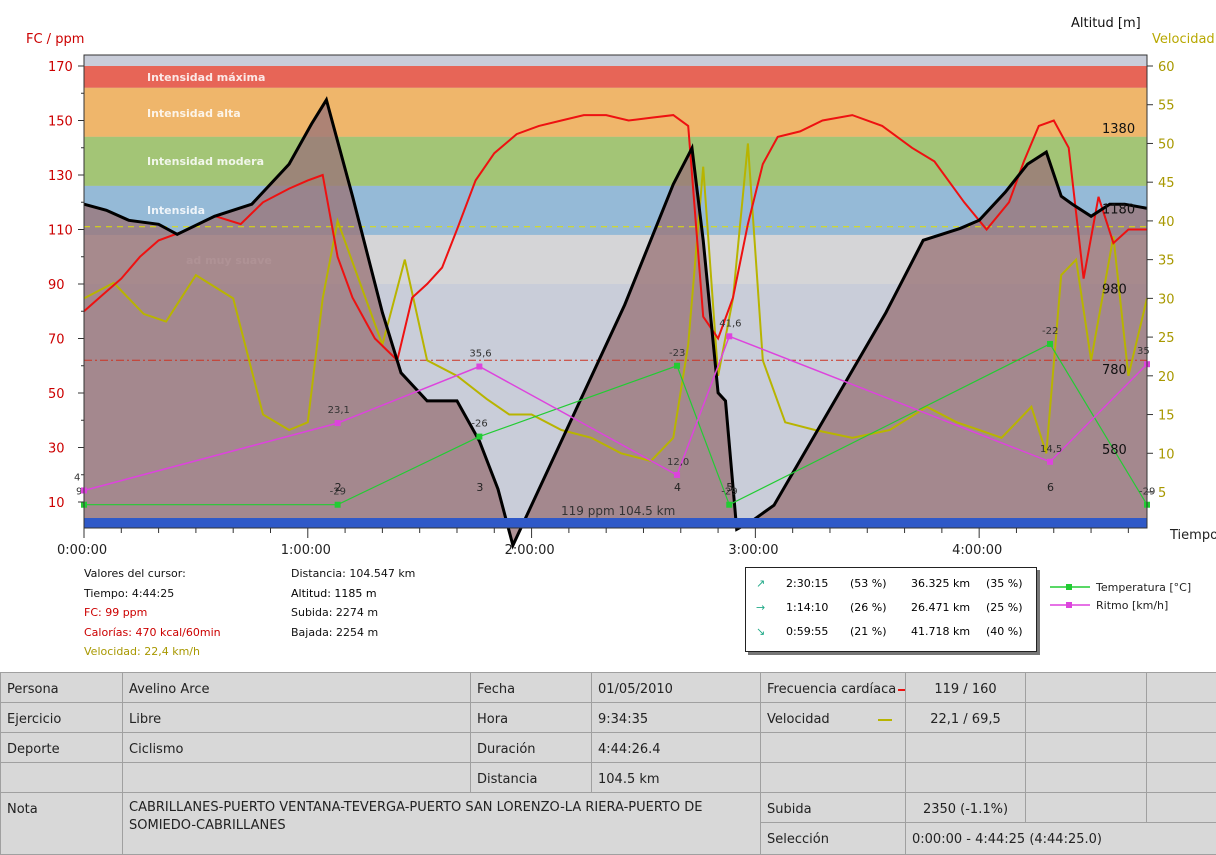 Image resolution: width=1216 pixels, height=855 pixels. I want to click on distancia-label: Distancia, so click(531, 778).